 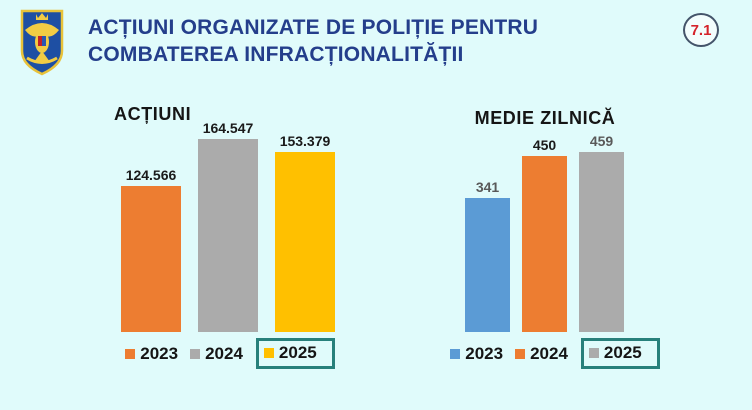 I want to click on bar-column: 341, so click(x=487, y=255).